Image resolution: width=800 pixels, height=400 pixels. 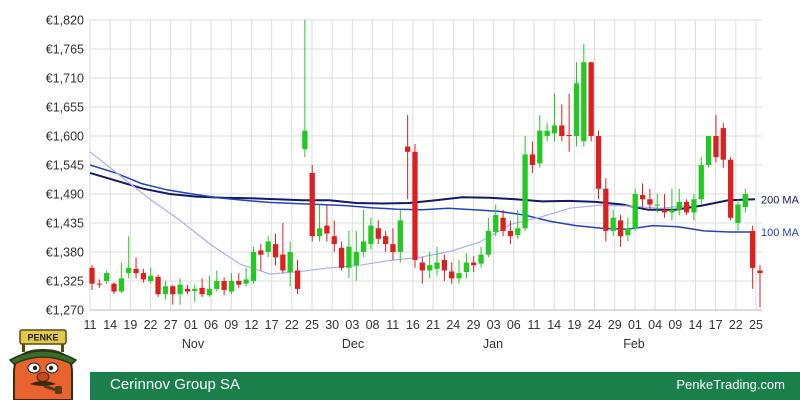 What do you see at coordinates (332, 325) in the screenshot?
I see `x-tick-label: 30` at bounding box center [332, 325].